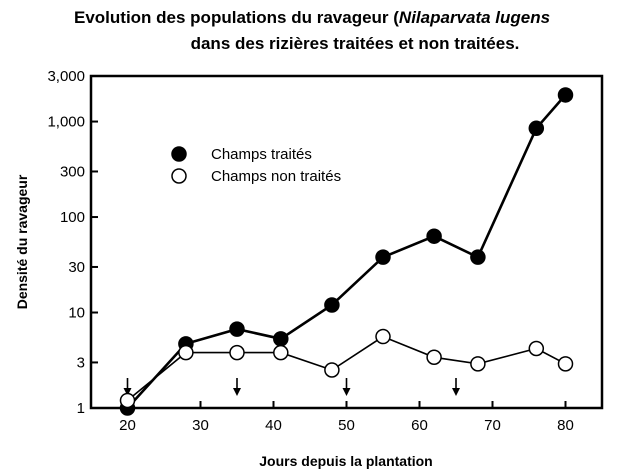 This screenshot has height=475, width=637. I want to click on x-tick-label: 60, so click(419, 425).